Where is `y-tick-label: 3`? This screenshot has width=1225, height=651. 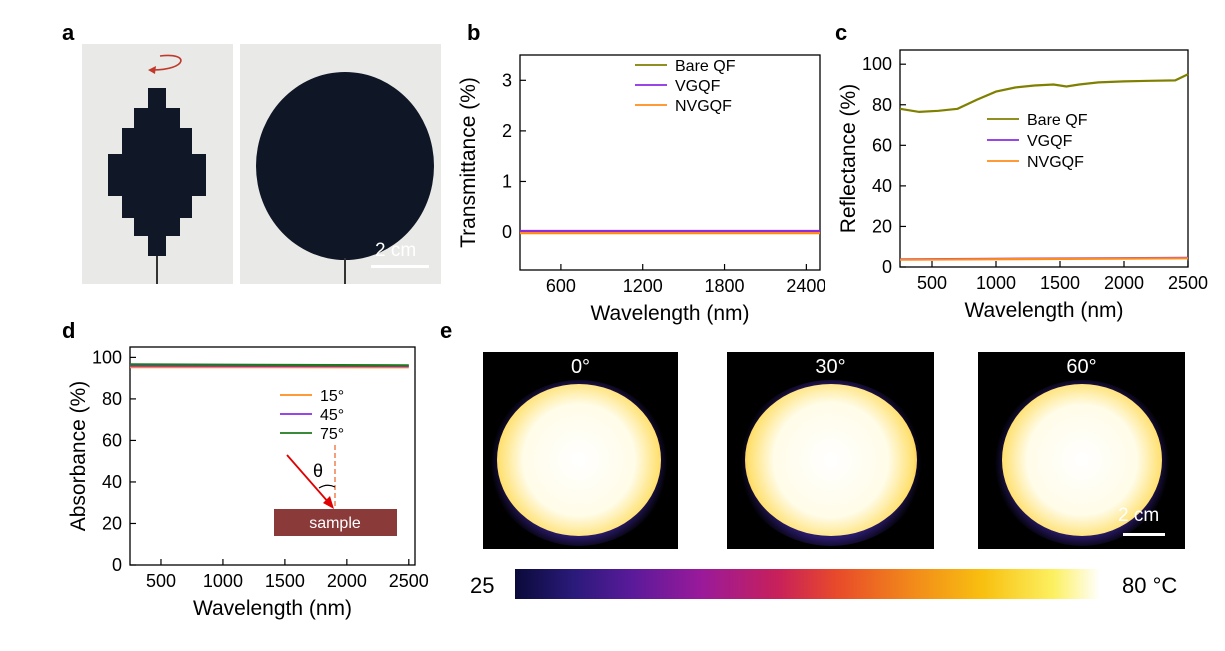 y-tick-label: 3 is located at coordinates (507, 80).